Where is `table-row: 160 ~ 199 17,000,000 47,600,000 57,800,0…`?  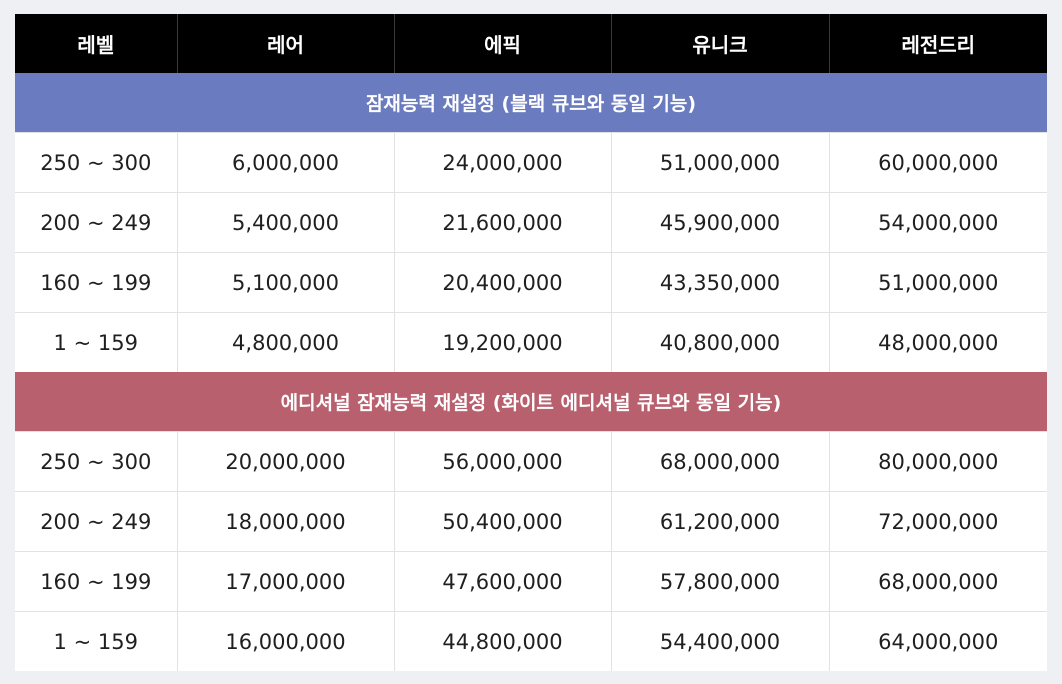 table-row: 160 ~ 199 17,000,000 47,600,000 57,800,0… is located at coordinates (531, 581).